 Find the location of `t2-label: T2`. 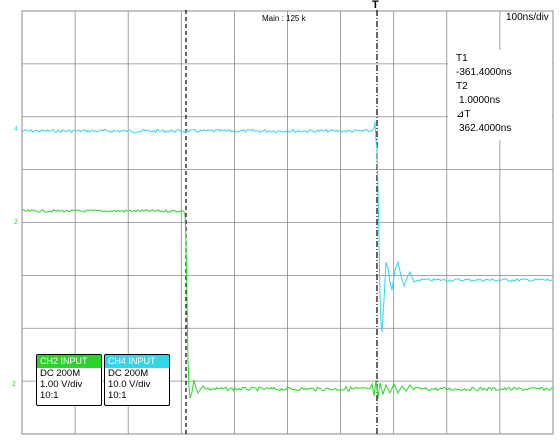

t2-label: T2 is located at coordinates (462, 86).